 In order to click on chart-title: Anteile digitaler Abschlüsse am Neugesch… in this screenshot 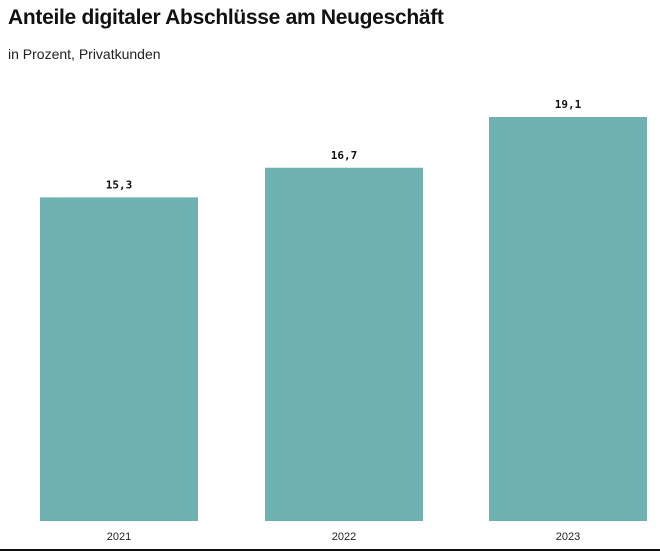, I will do `click(226, 17)`.